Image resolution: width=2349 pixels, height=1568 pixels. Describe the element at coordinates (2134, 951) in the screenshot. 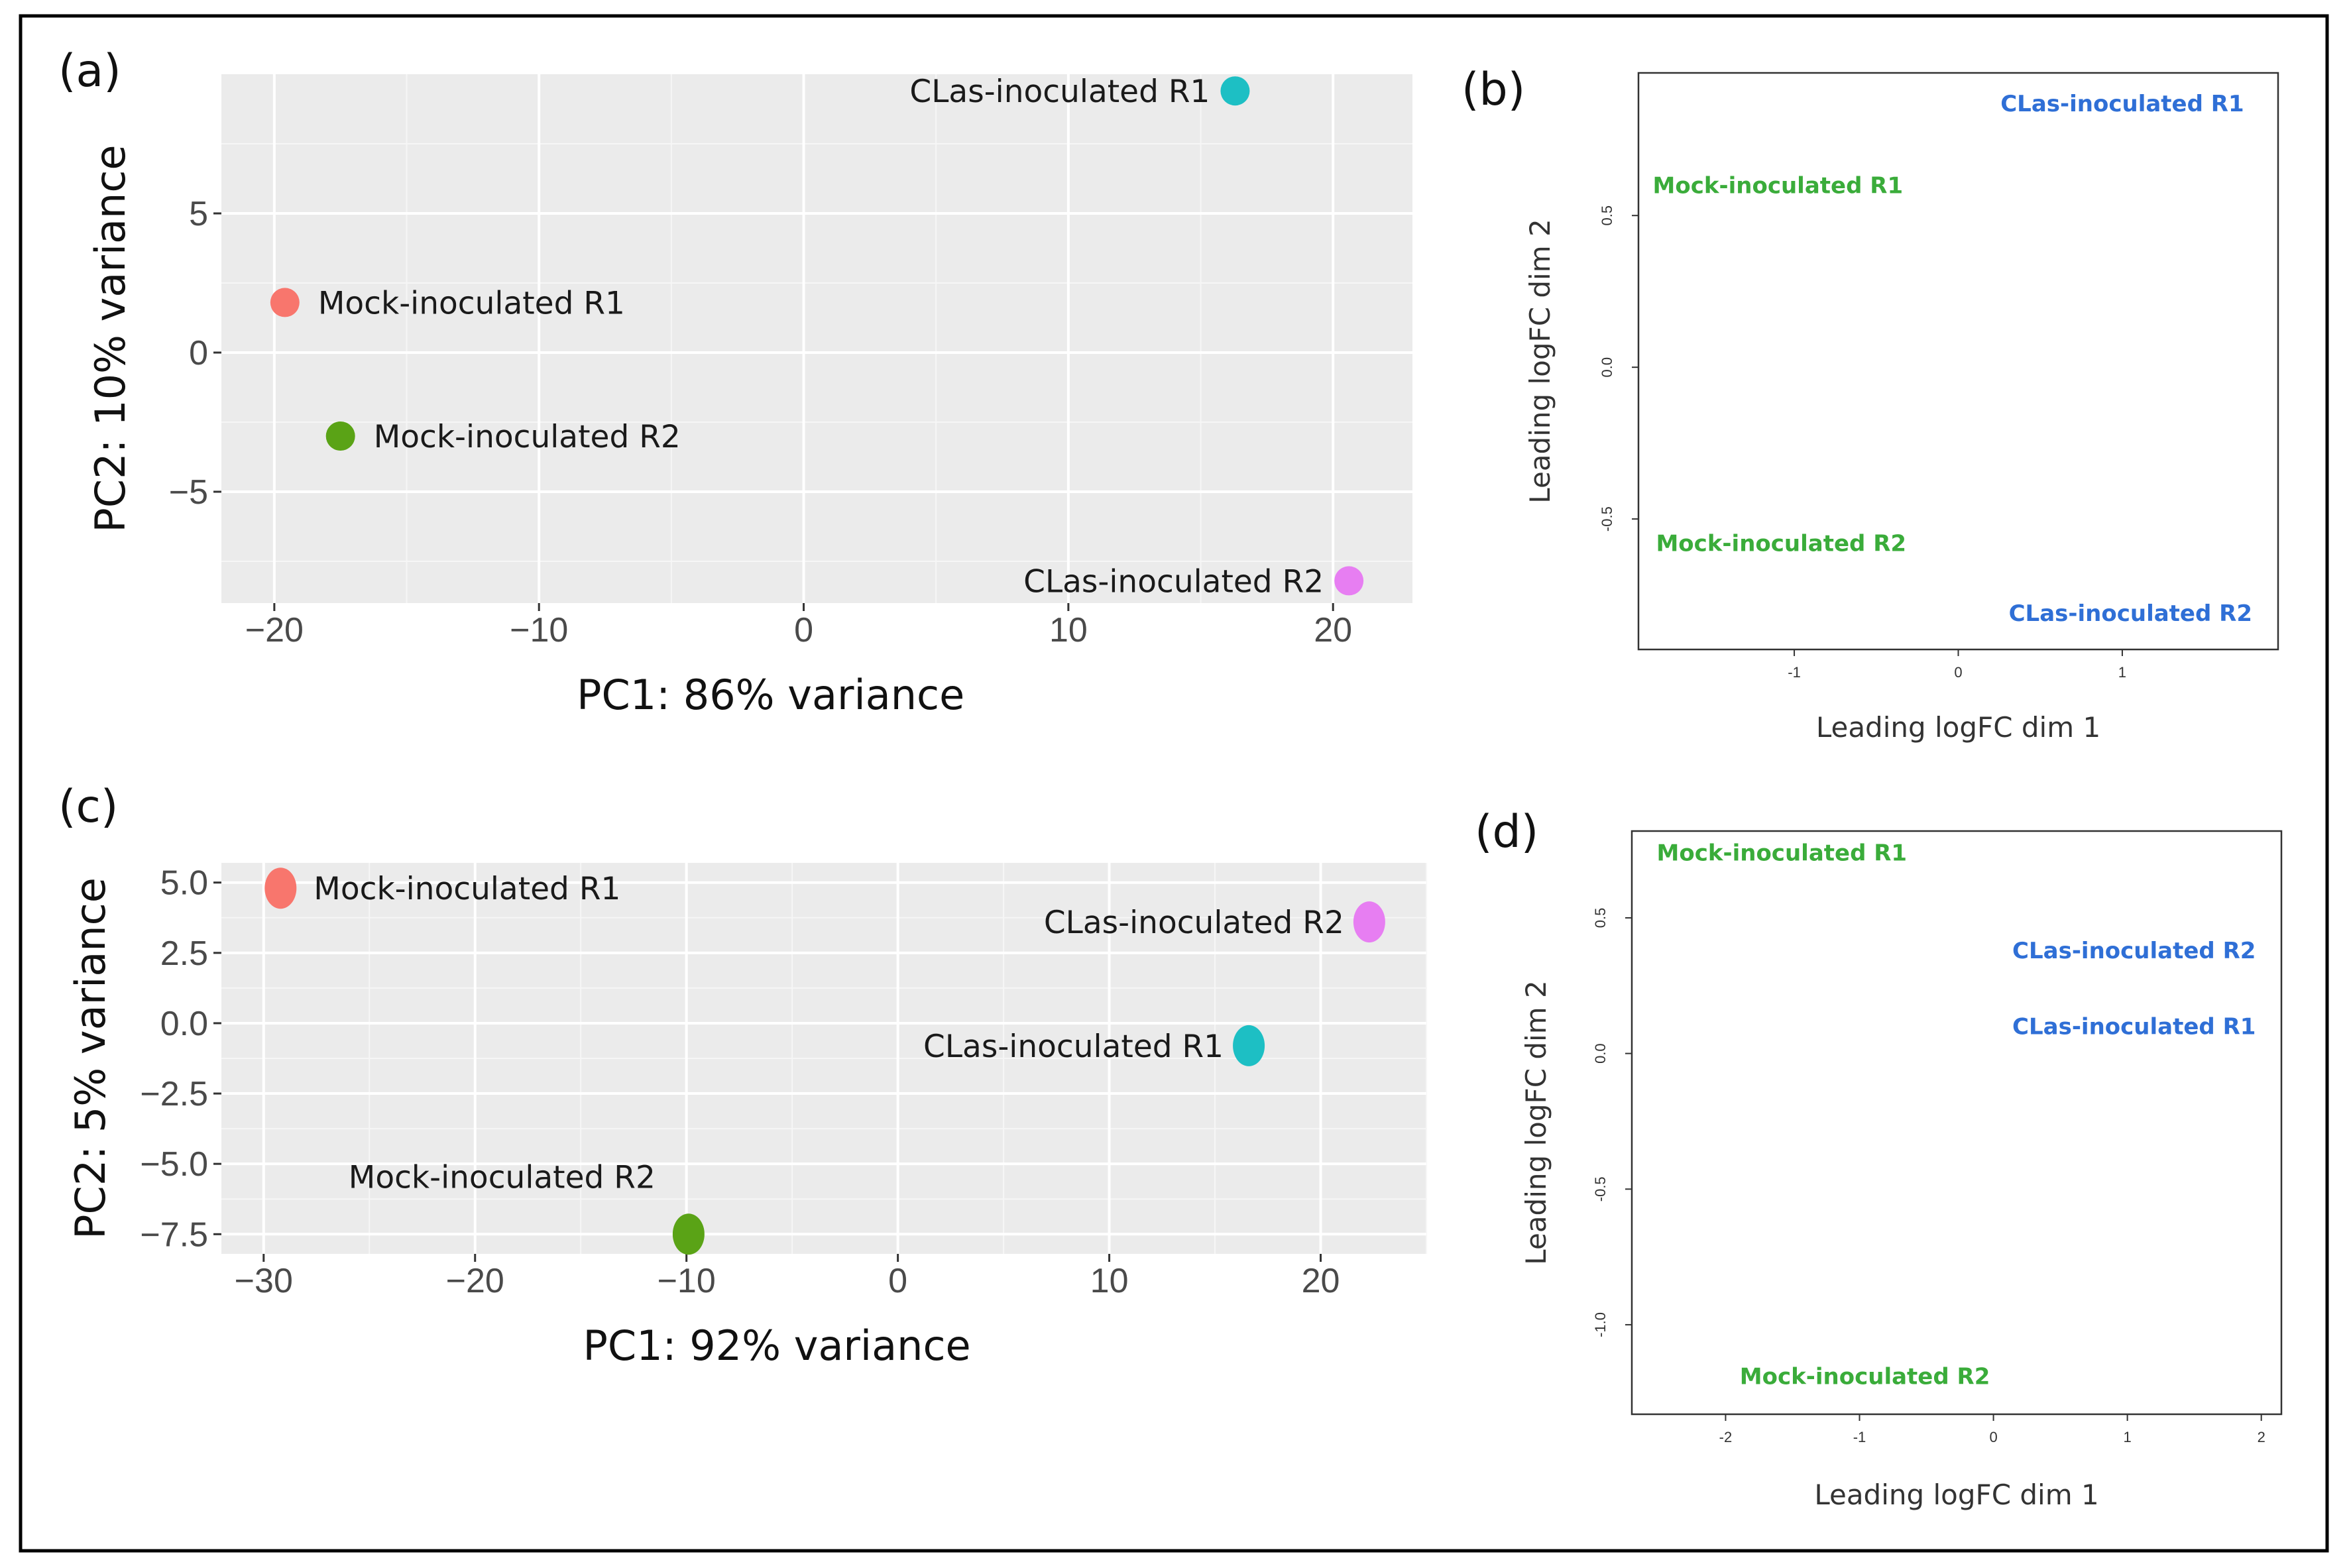

I see `panel-d-point-label-clas-inoculated-r2: CLas-inoculated R2` at that location.